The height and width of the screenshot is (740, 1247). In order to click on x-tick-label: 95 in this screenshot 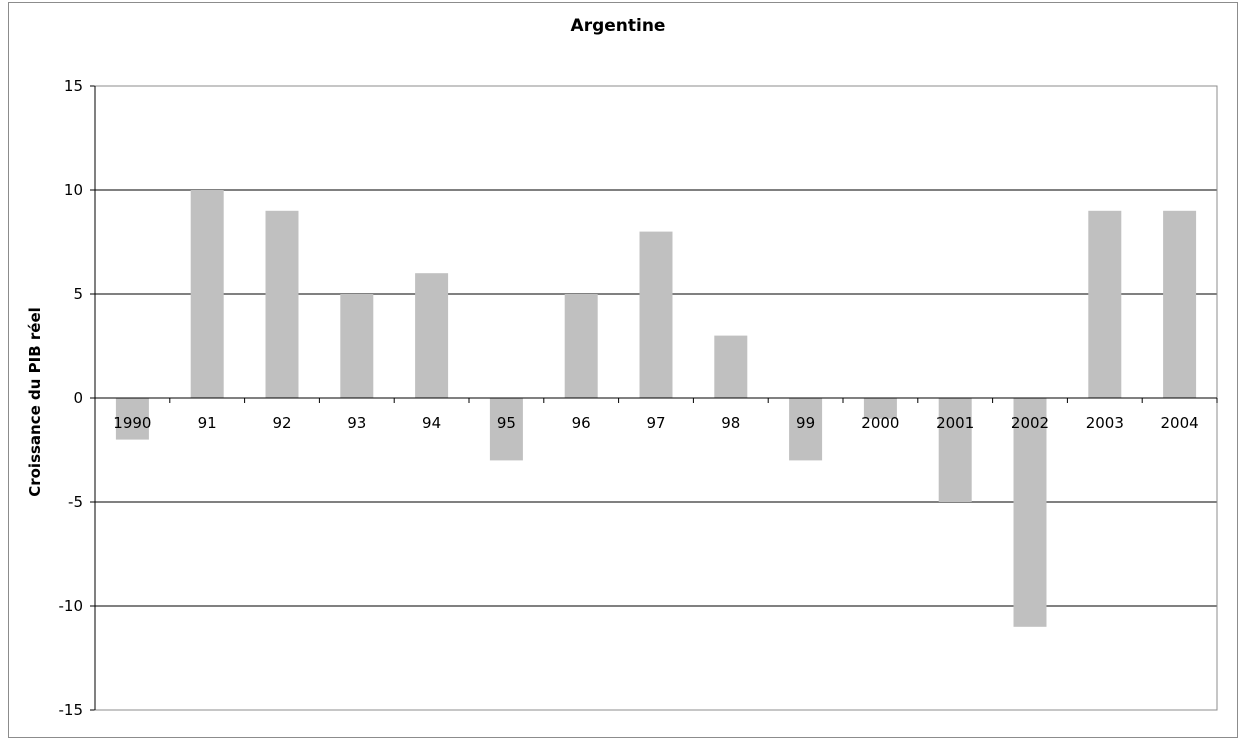, I will do `click(506, 423)`.